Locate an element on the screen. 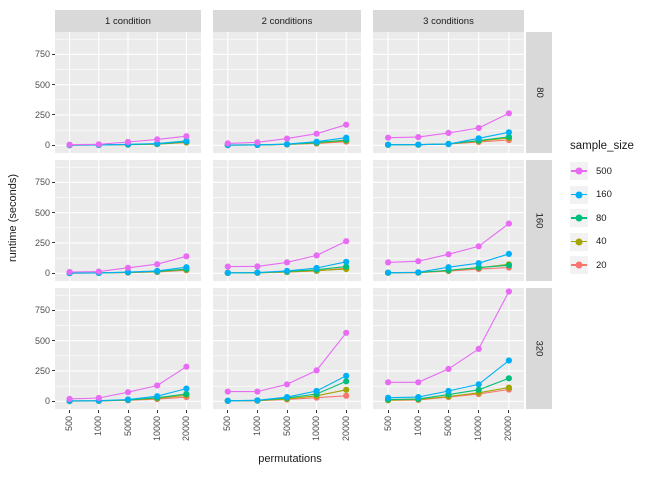 The height and width of the screenshot is (480, 672). legend-entry-160: 160 is located at coordinates (602, 194).